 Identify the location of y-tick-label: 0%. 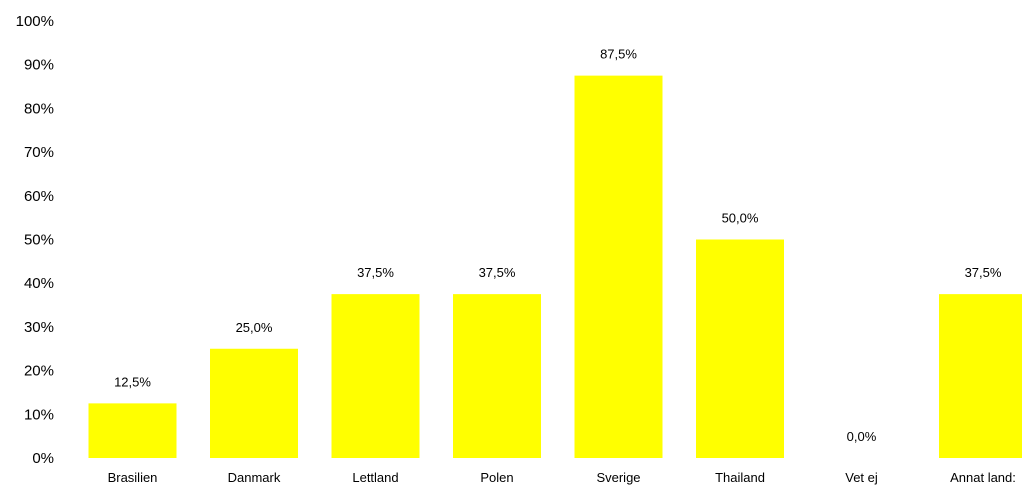
(43, 458).